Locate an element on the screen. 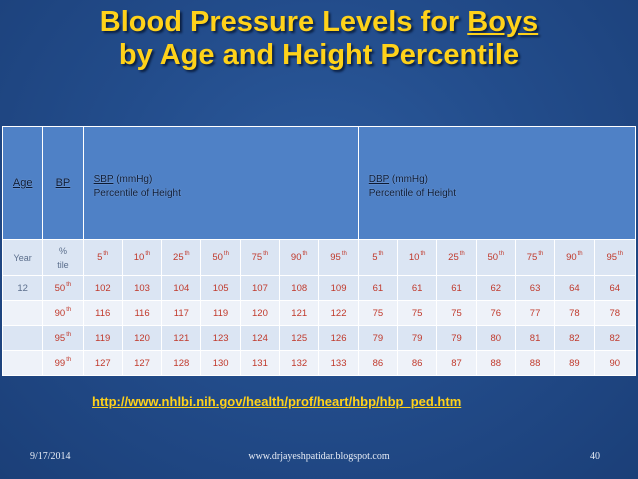  sbp-value-cell: 121 is located at coordinates (181, 338).